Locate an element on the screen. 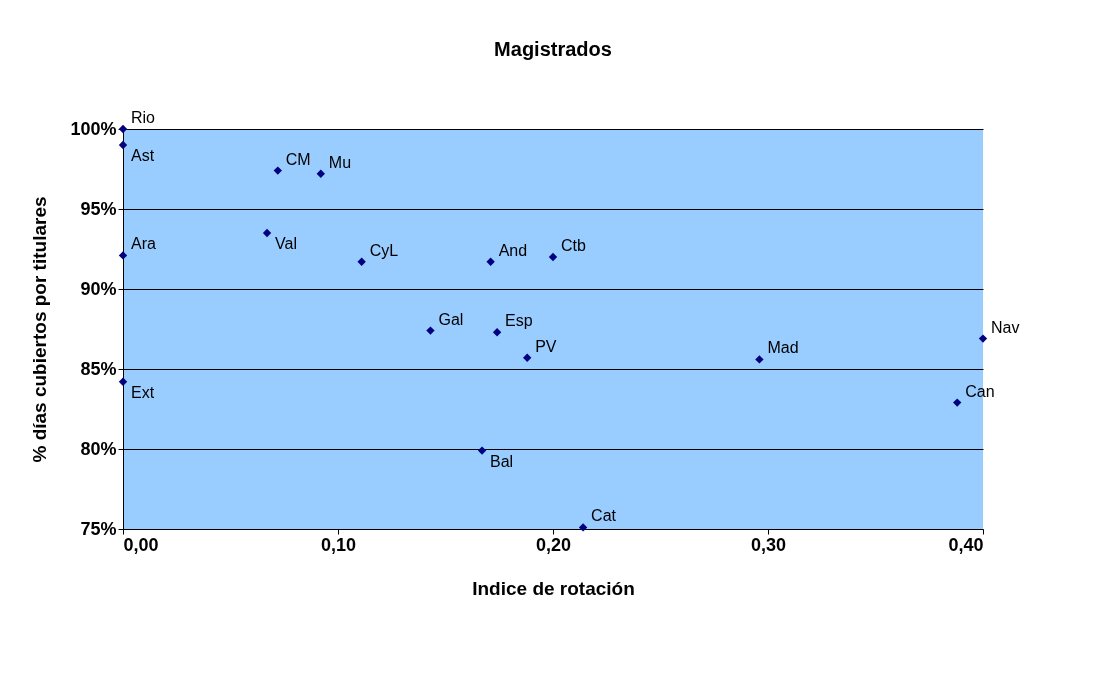  annotation: Mad is located at coordinates (783, 348).